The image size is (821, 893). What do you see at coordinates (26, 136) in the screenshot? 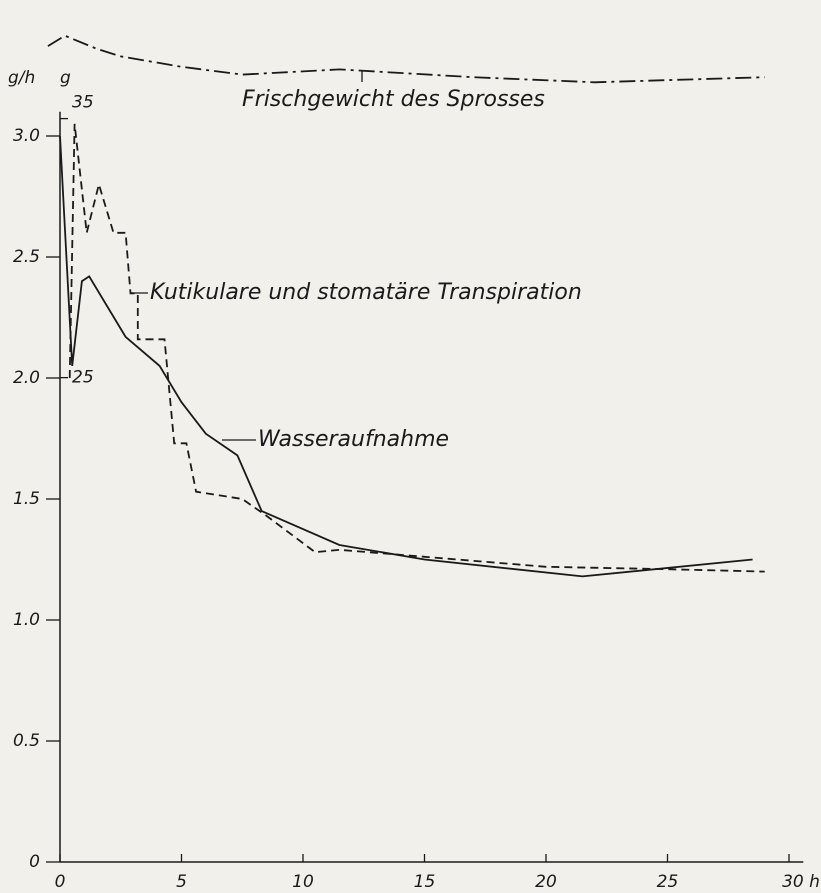
I see `y-tick-label: 3.0` at bounding box center [26, 136].